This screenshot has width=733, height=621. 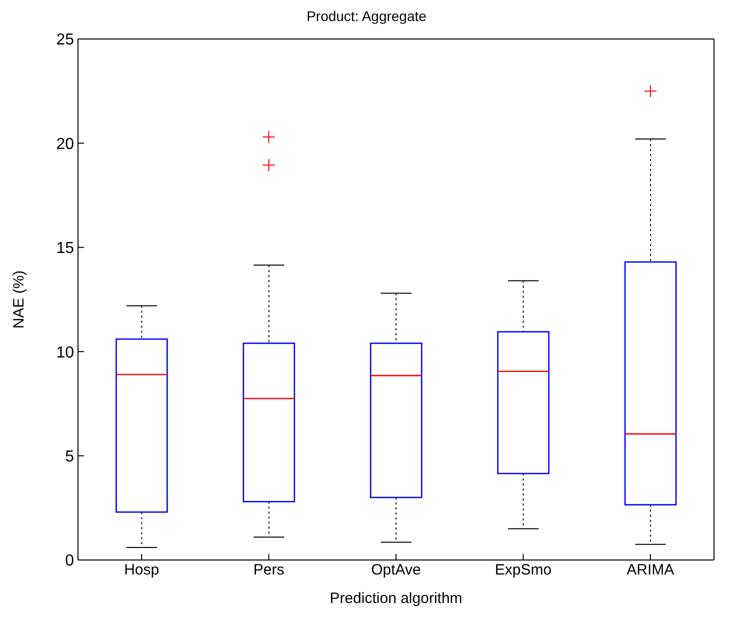 What do you see at coordinates (396, 570) in the screenshot?
I see `x-tick-label: OptAve` at bounding box center [396, 570].